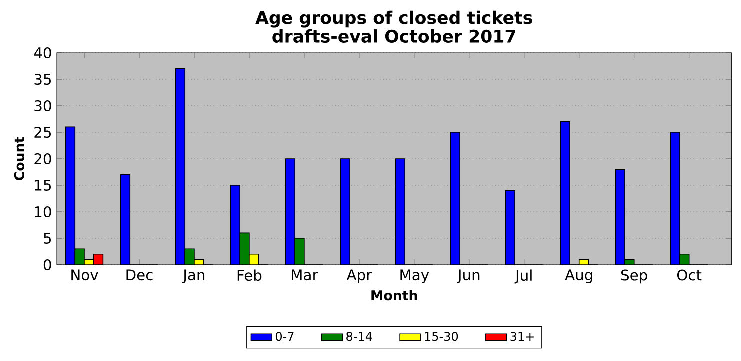 Image resolution: width=741 pixels, height=361 pixels. I want to click on x-tick-label: May, so click(415, 277).